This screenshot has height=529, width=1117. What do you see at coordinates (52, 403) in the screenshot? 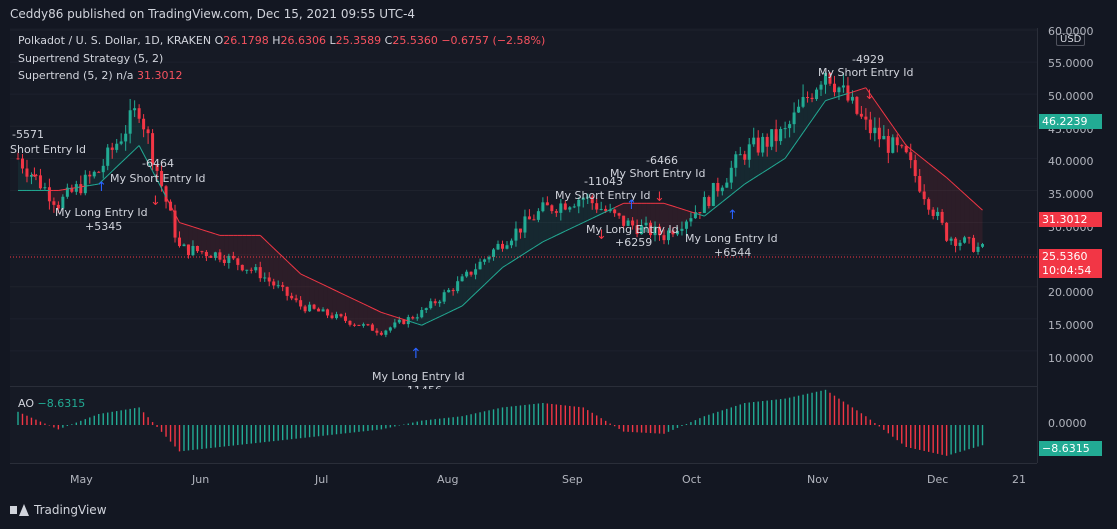
I see `legend-ao: AO −8.6315` at bounding box center [52, 403].